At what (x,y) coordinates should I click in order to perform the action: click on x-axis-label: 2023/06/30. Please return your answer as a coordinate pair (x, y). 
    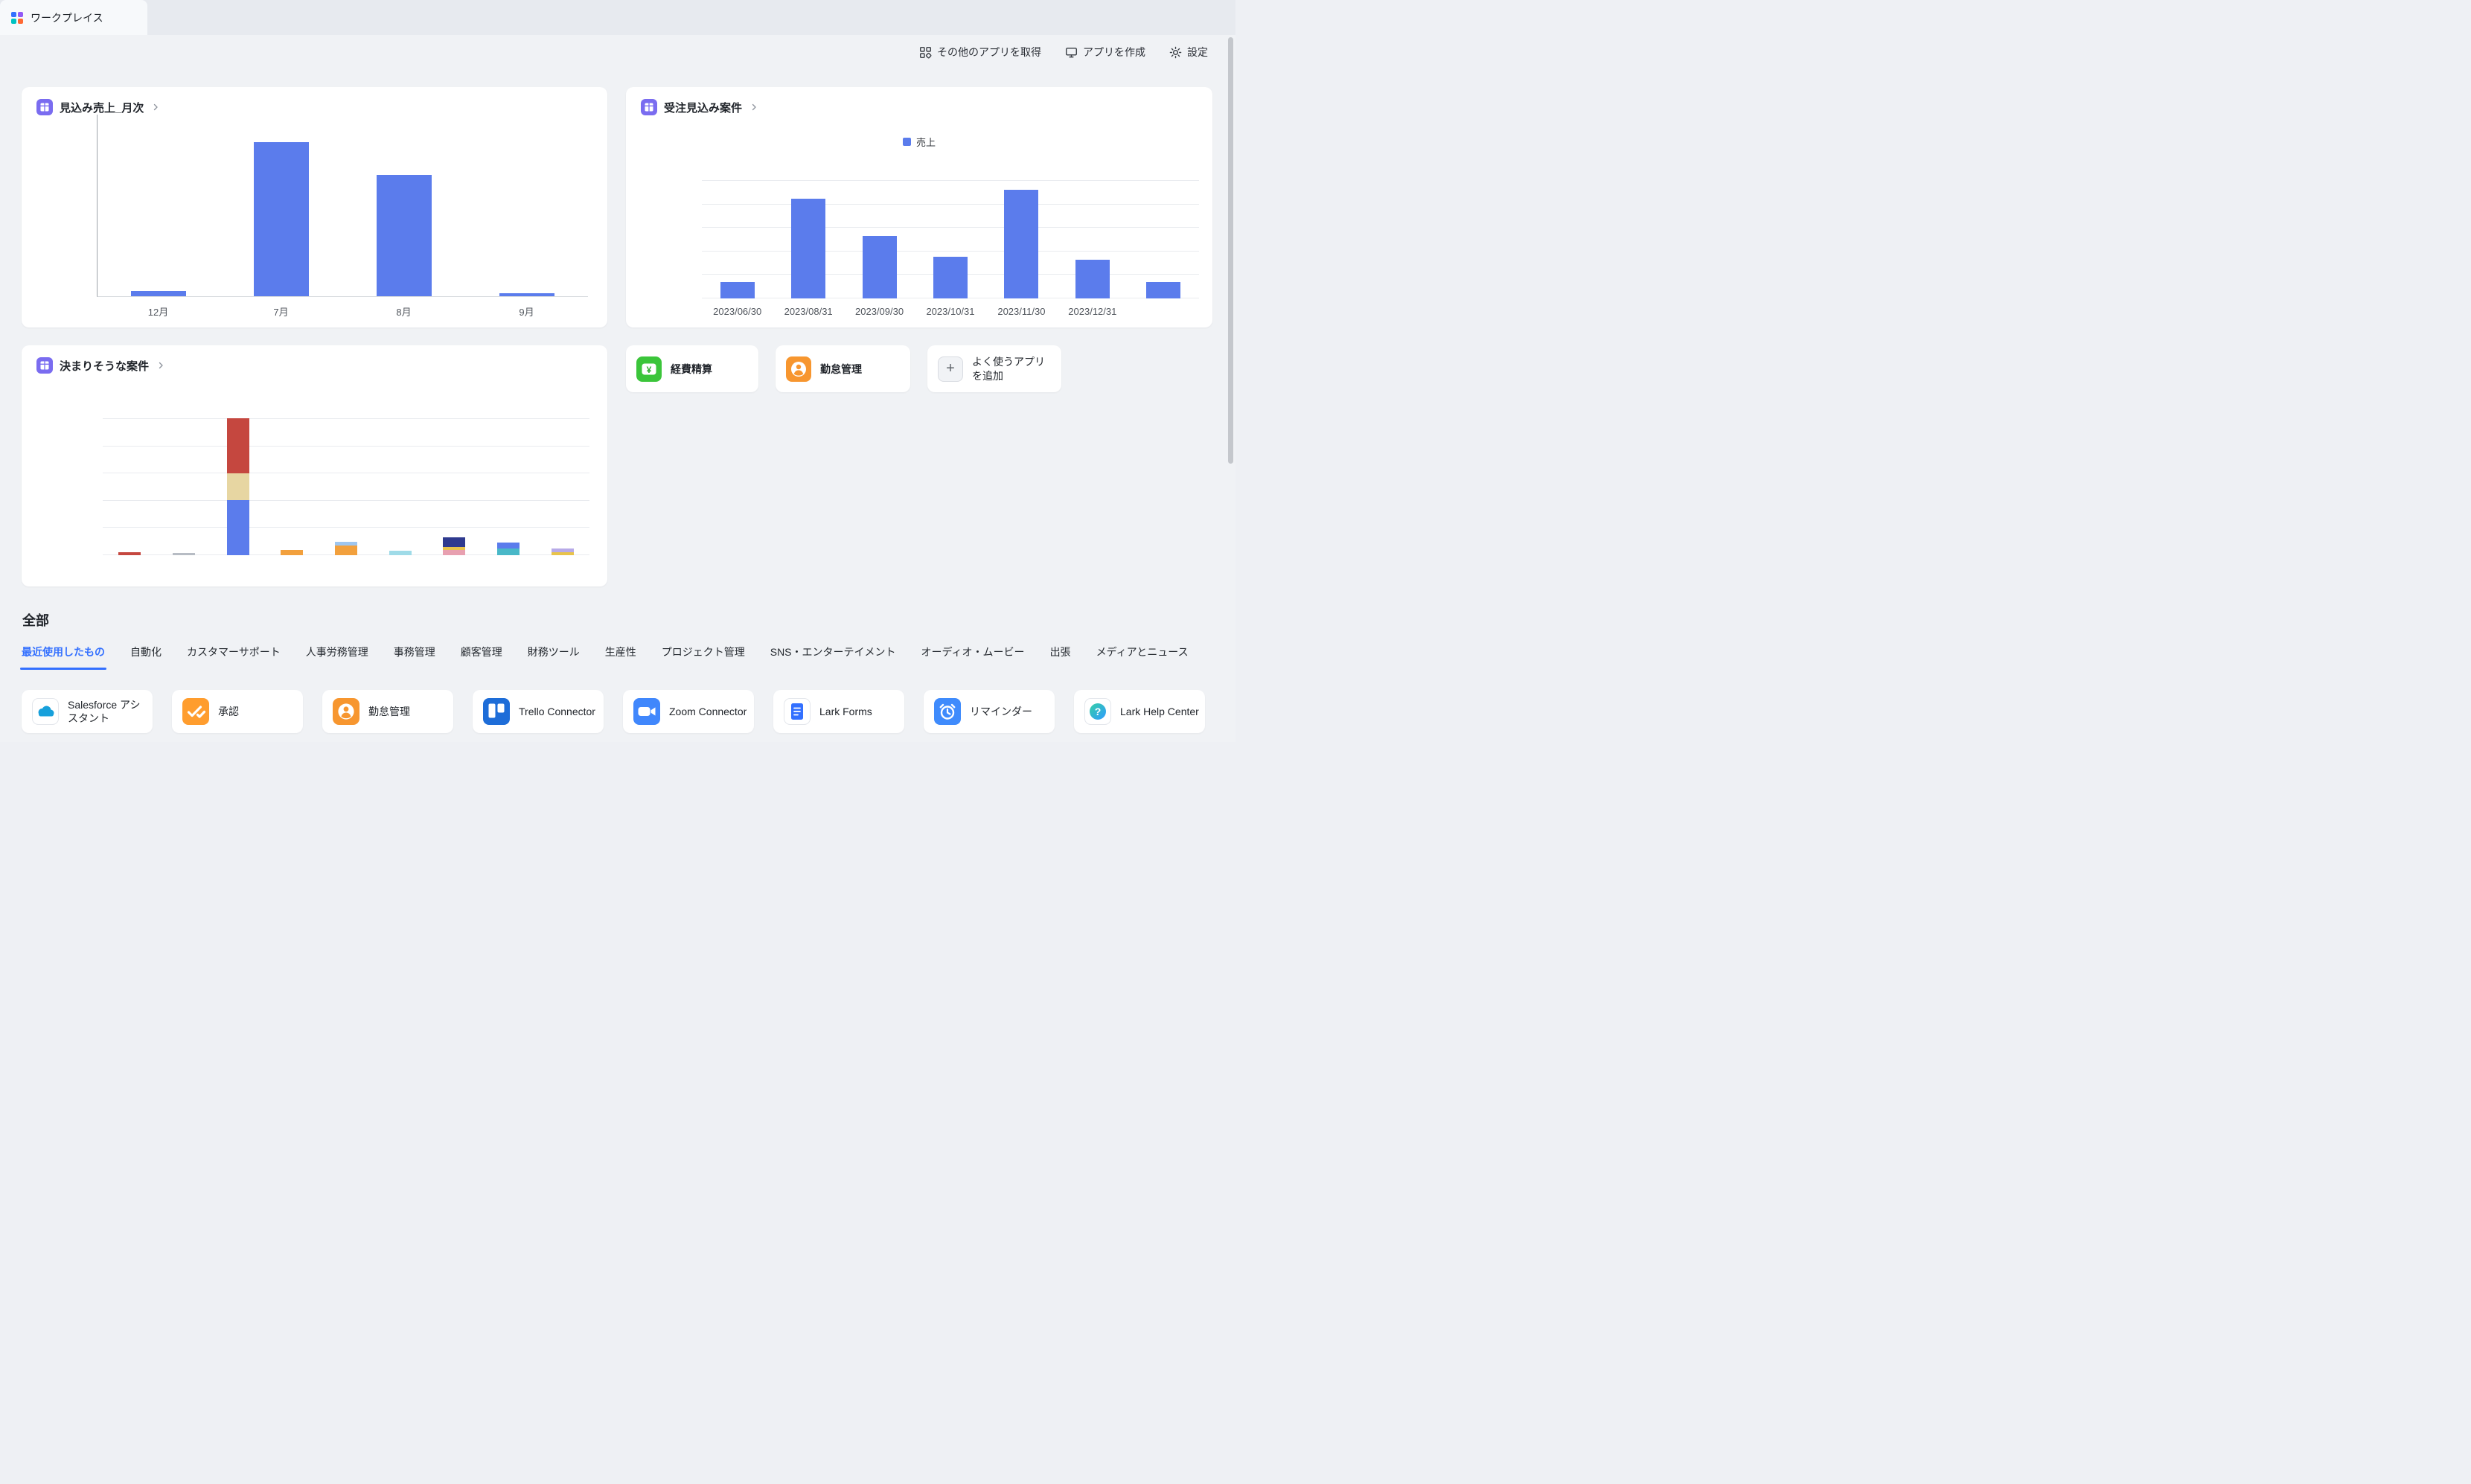
    Looking at the image, I should click on (738, 311).